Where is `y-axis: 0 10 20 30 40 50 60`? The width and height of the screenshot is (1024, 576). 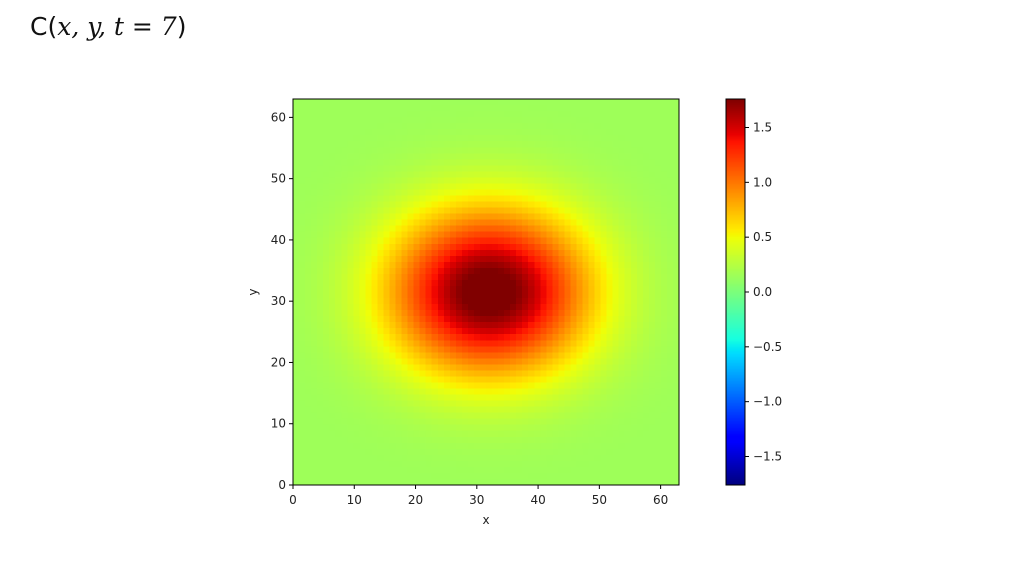 y-axis: 0 10 20 30 40 50 60 is located at coordinates (282, 301).